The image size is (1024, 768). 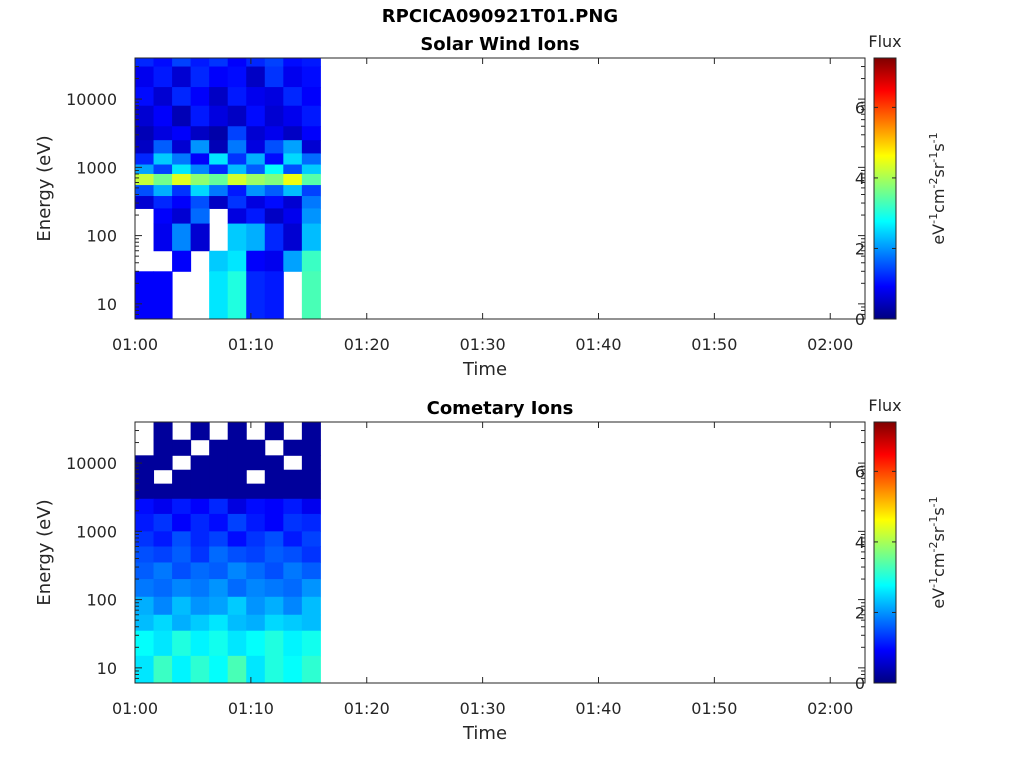 What do you see at coordinates (228, 189) in the screenshot?
I see `heatmap-cells` at bounding box center [228, 189].